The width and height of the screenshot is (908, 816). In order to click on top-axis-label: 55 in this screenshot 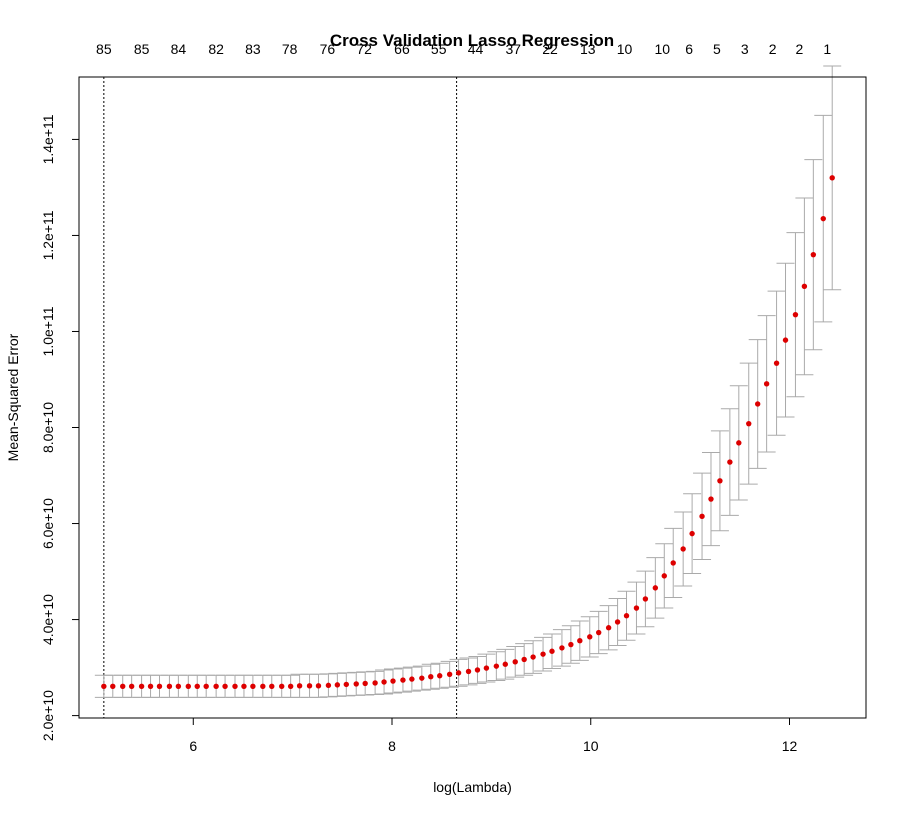, I will do `click(439, 49)`.